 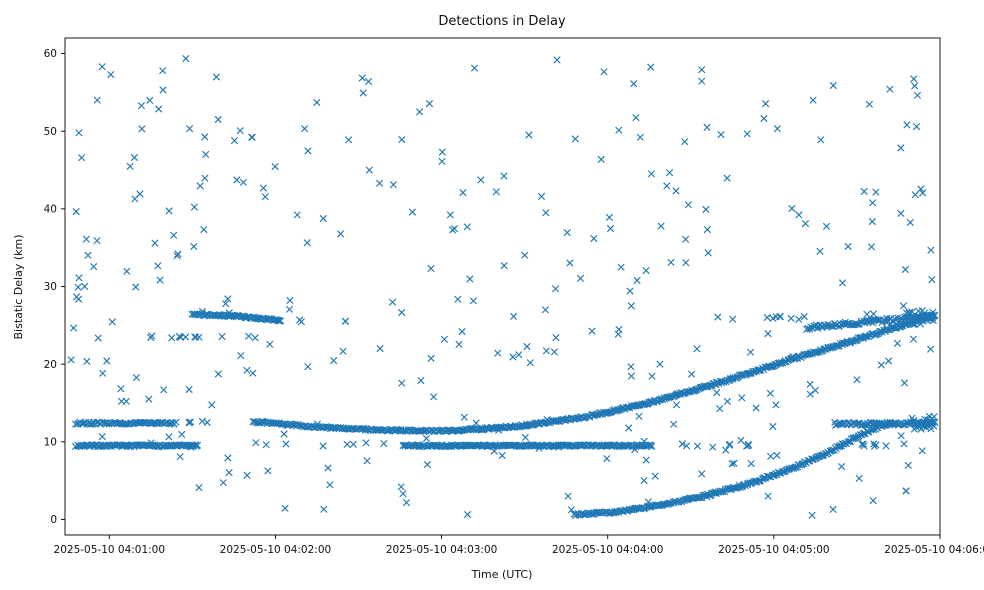 I want to click on x-tick-label: 2025-05-10 04:05:00, so click(x=774, y=550).